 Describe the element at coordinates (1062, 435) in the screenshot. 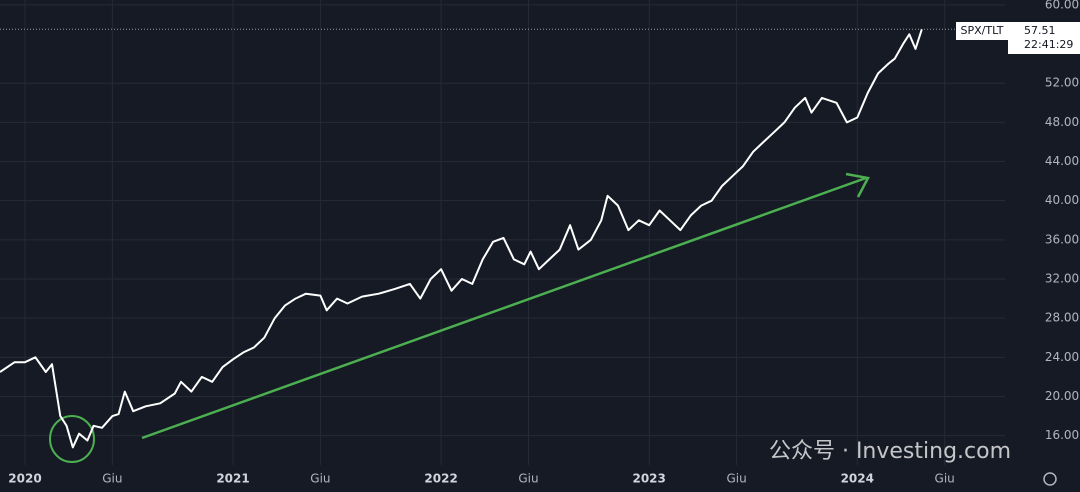

I see `y-tick-label: 16.00` at that location.